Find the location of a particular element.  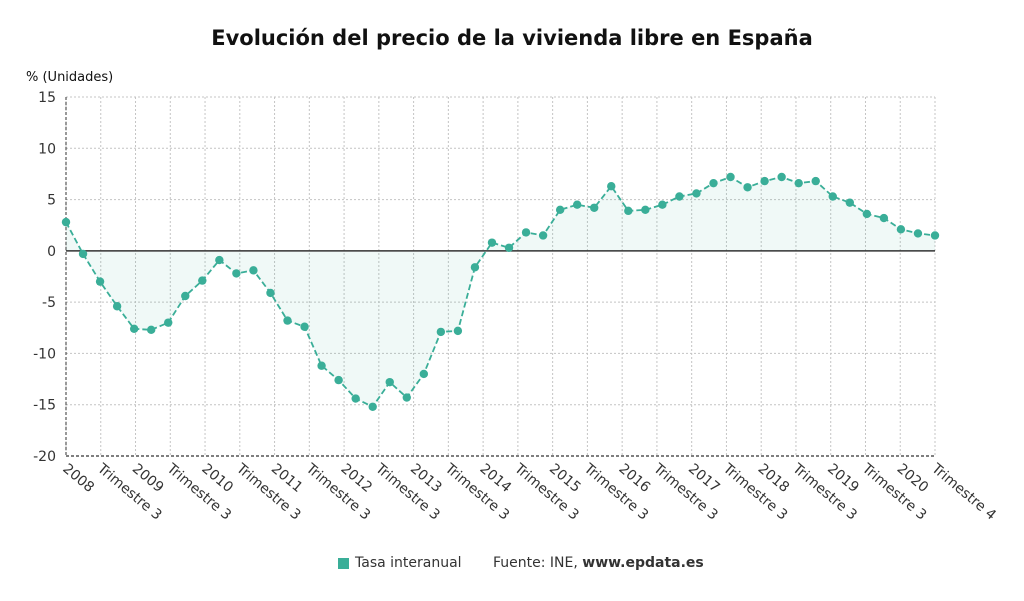

legend: Tasa interanual is located at coordinates (400, 563).